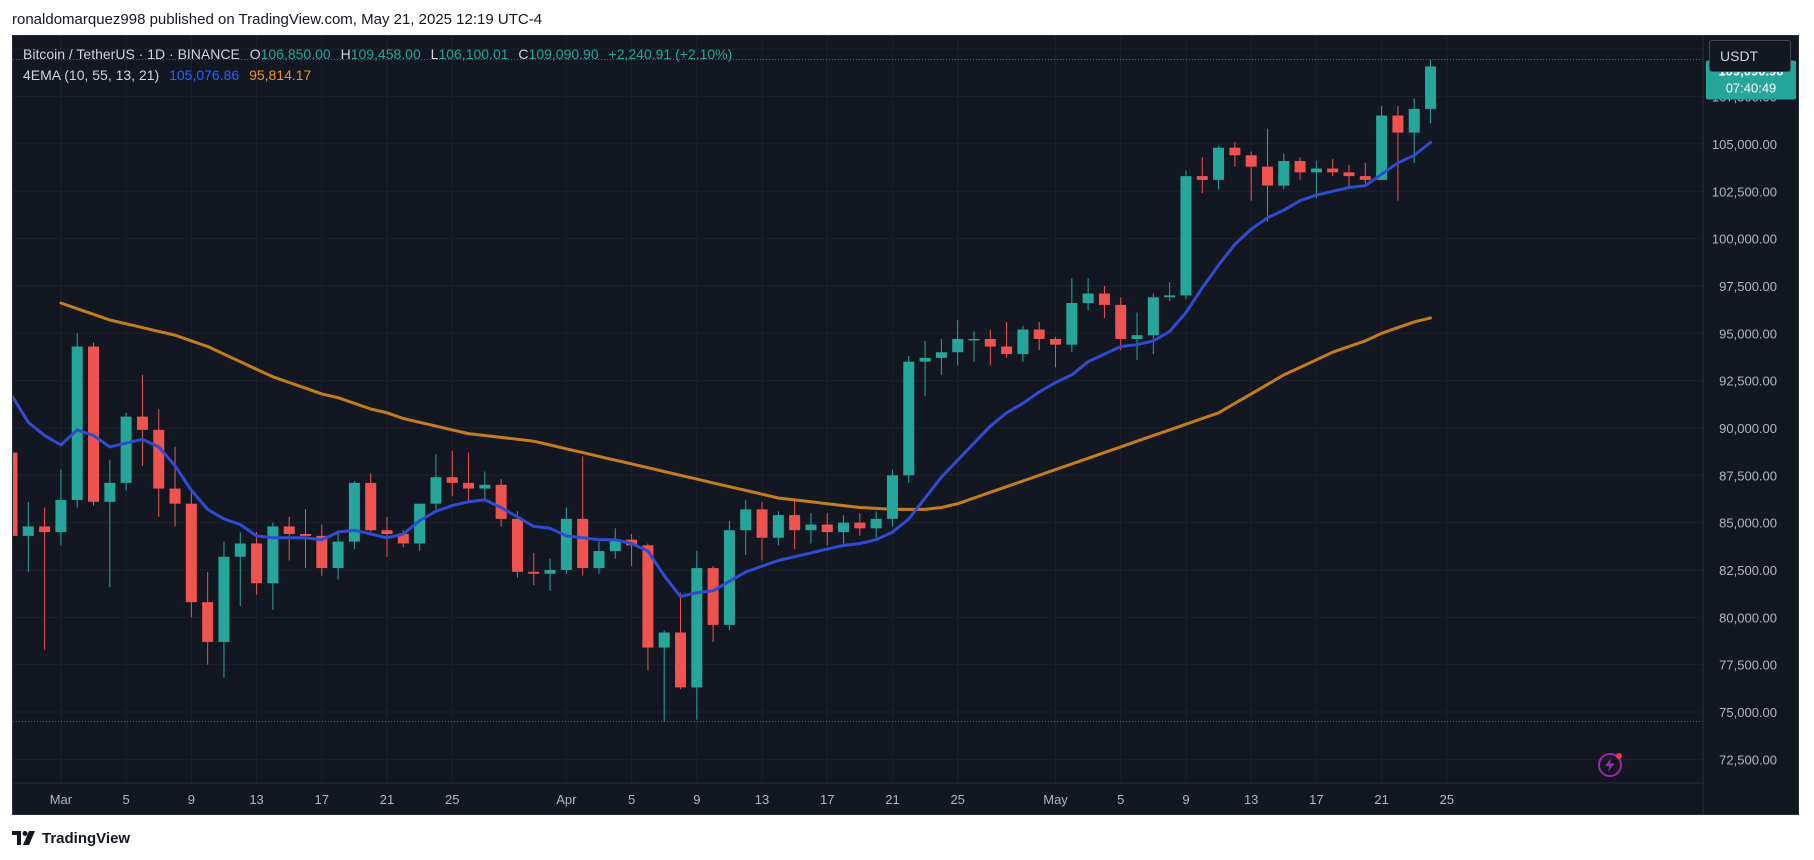 This screenshot has height=860, width=1814. What do you see at coordinates (1610, 765) in the screenshot?
I see `lightning-icon` at bounding box center [1610, 765].